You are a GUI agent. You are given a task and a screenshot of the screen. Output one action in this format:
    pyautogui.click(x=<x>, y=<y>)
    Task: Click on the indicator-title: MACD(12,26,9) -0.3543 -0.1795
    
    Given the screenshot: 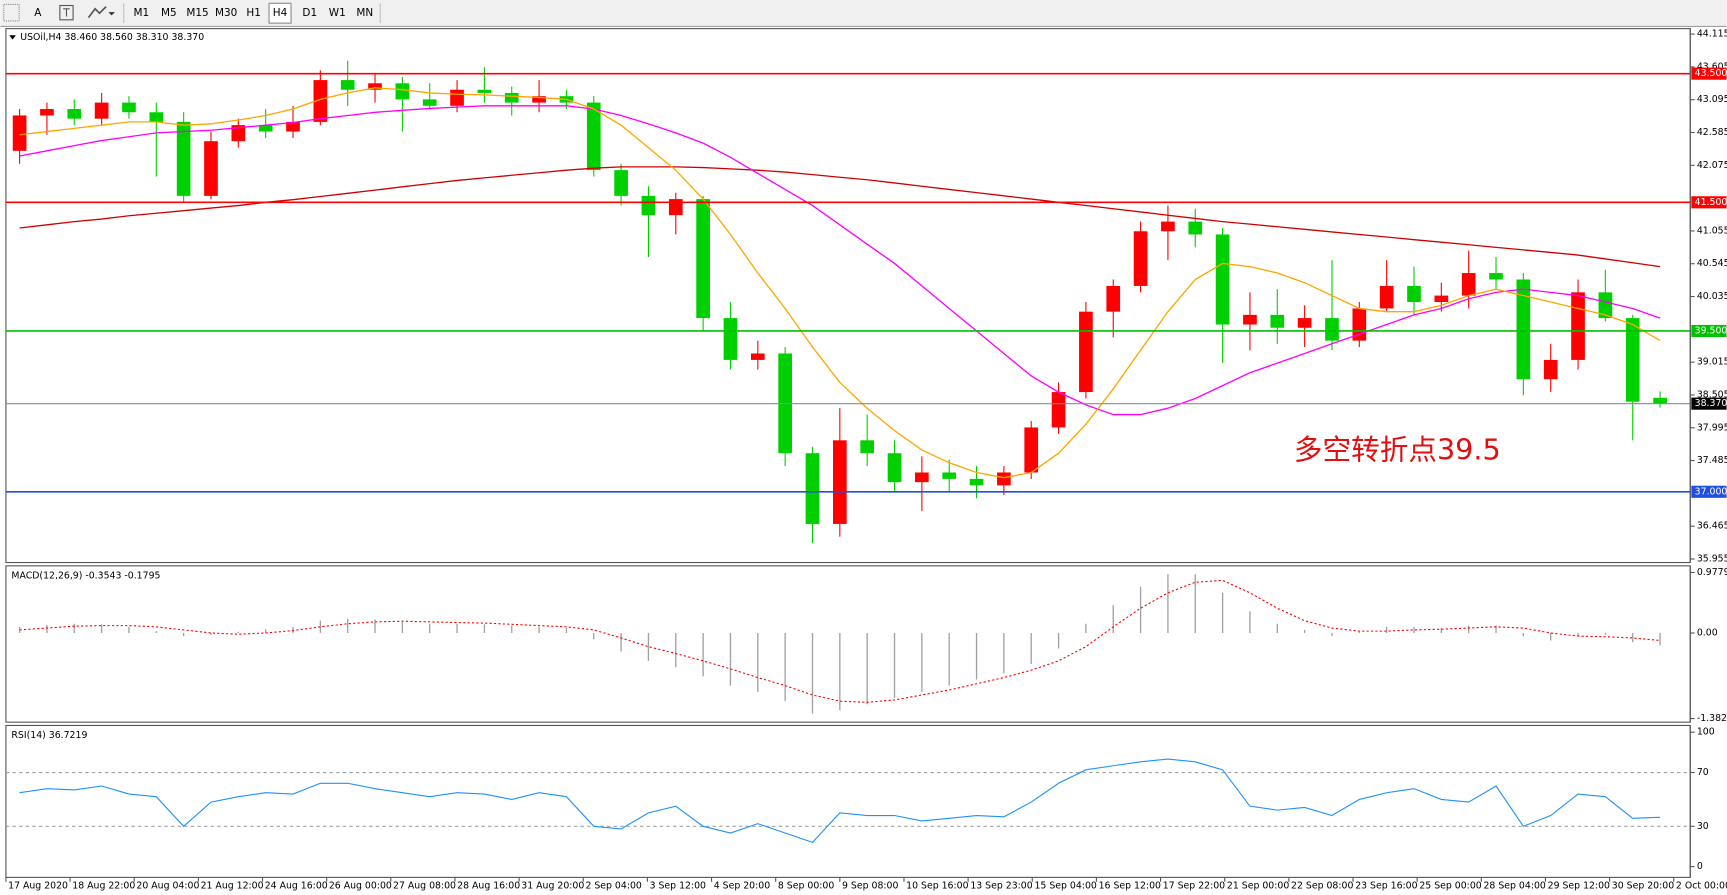 What is the action you would take?
    pyautogui.click(x=85, y=575)
    